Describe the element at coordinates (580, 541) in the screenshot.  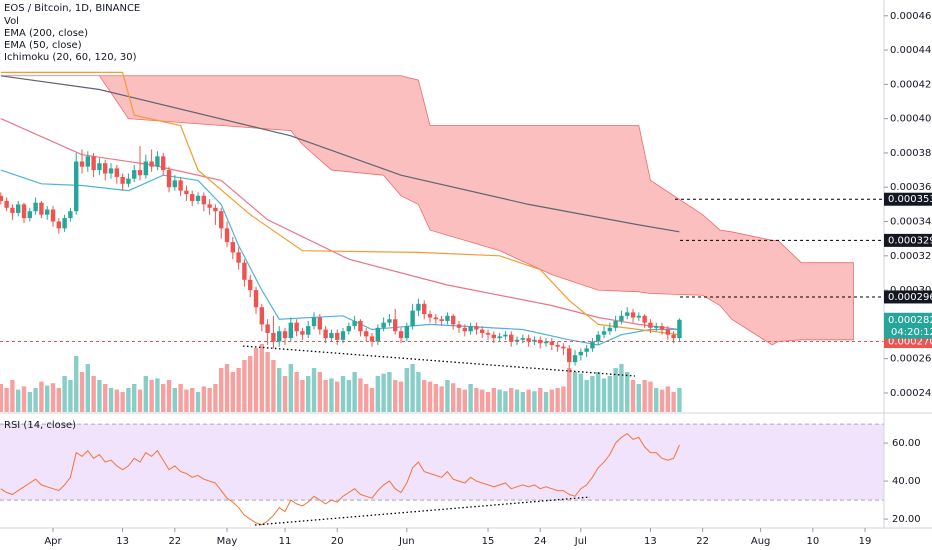
I see `x-tick-label: Jul` at that location.